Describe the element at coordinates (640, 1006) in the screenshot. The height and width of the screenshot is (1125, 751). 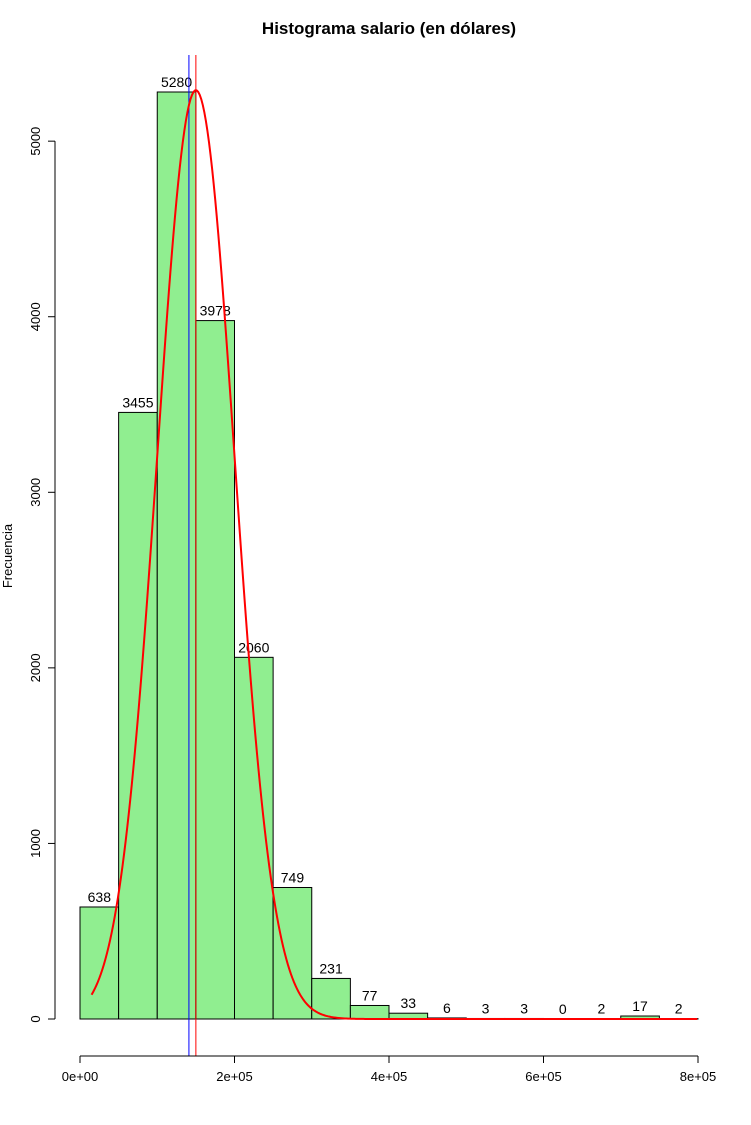
I see `bar-value-label: 17` at that location.